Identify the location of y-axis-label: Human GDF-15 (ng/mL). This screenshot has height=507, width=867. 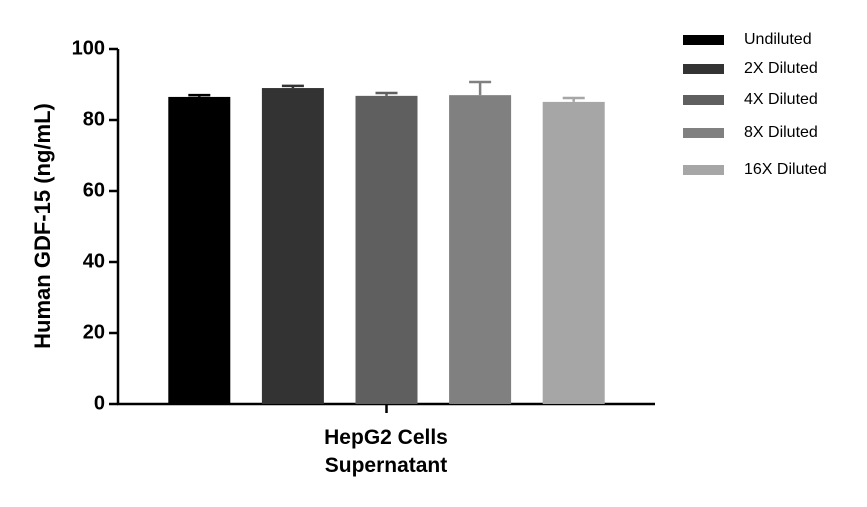
(42, 226).